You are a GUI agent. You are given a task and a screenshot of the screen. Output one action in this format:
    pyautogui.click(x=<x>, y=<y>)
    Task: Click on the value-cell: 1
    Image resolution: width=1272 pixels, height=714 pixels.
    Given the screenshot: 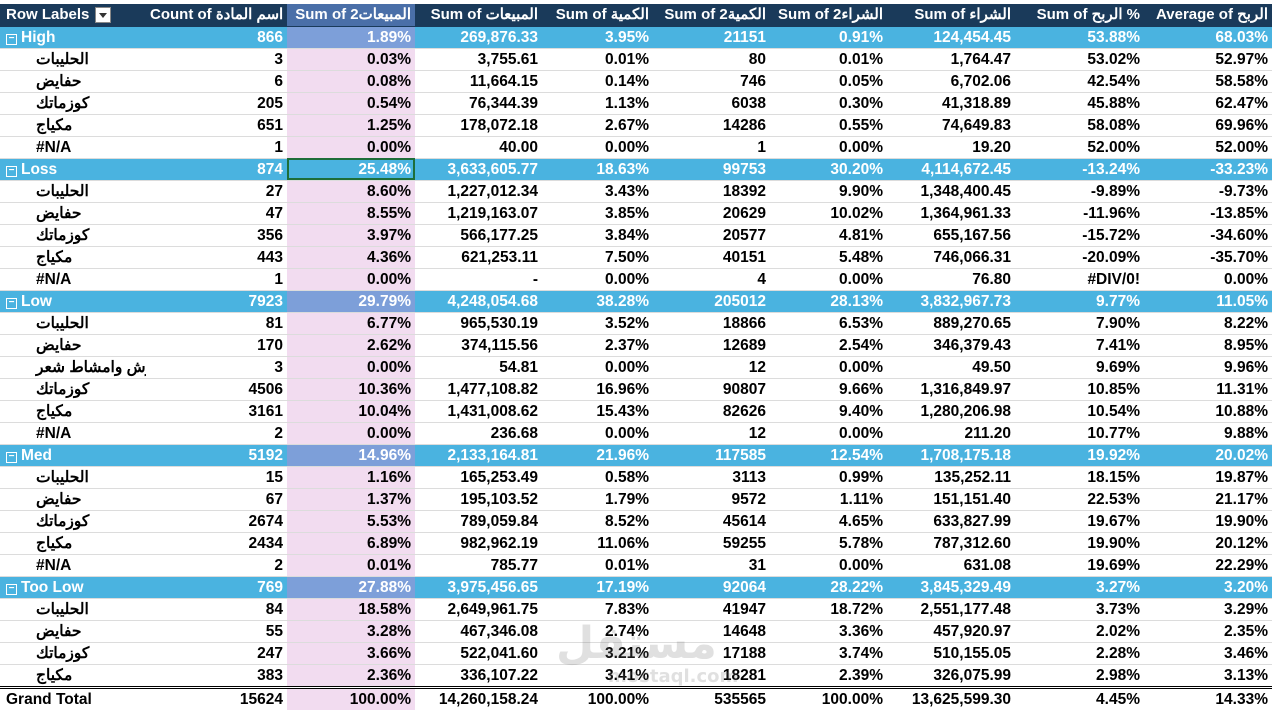 What is the action you would take?
    pyautogui.click(x=216, y=279)
    